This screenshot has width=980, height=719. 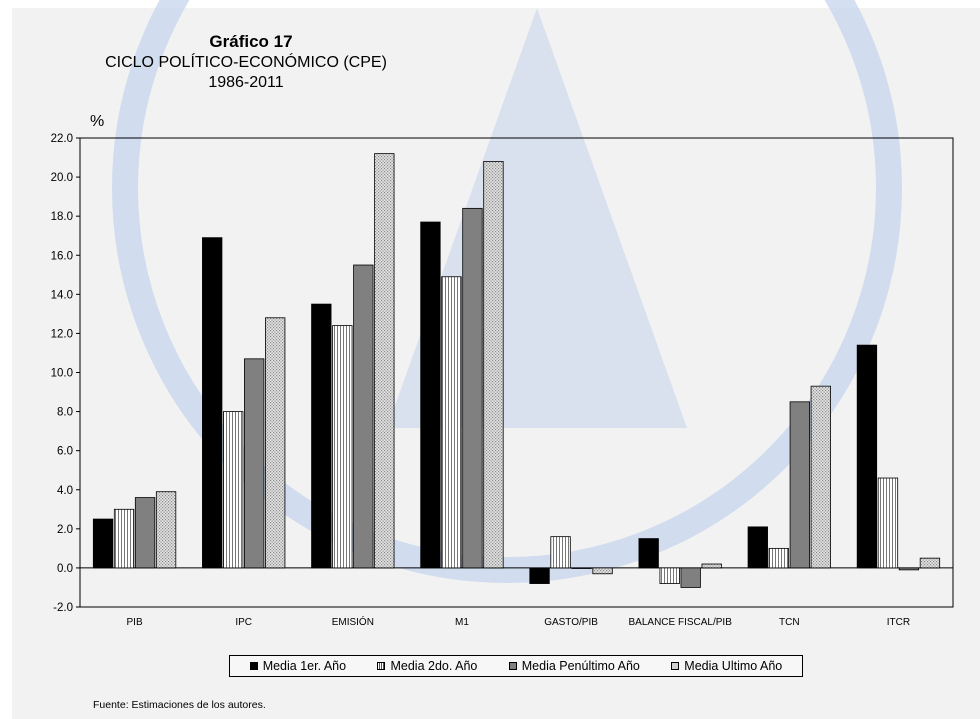 I want to click on legend-item-series-4: Media Ultimo Año, so click(x=726, y=666).